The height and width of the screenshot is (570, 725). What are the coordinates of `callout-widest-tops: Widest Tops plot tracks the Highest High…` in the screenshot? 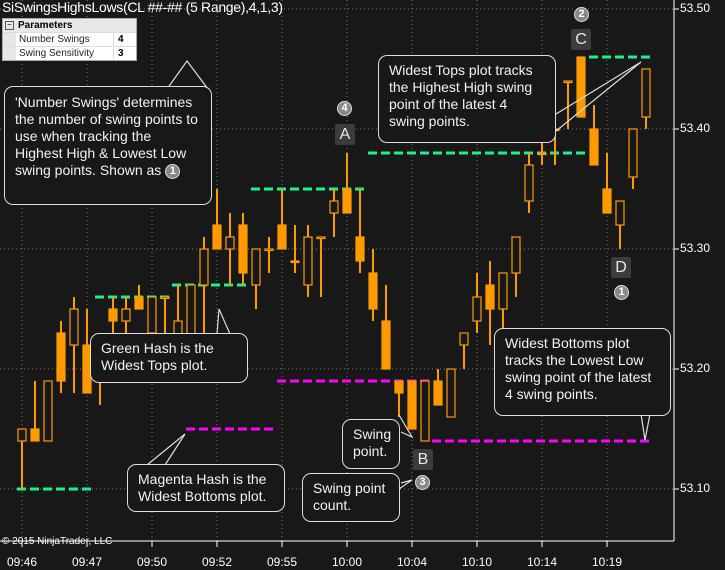 It's located at (467, 99).